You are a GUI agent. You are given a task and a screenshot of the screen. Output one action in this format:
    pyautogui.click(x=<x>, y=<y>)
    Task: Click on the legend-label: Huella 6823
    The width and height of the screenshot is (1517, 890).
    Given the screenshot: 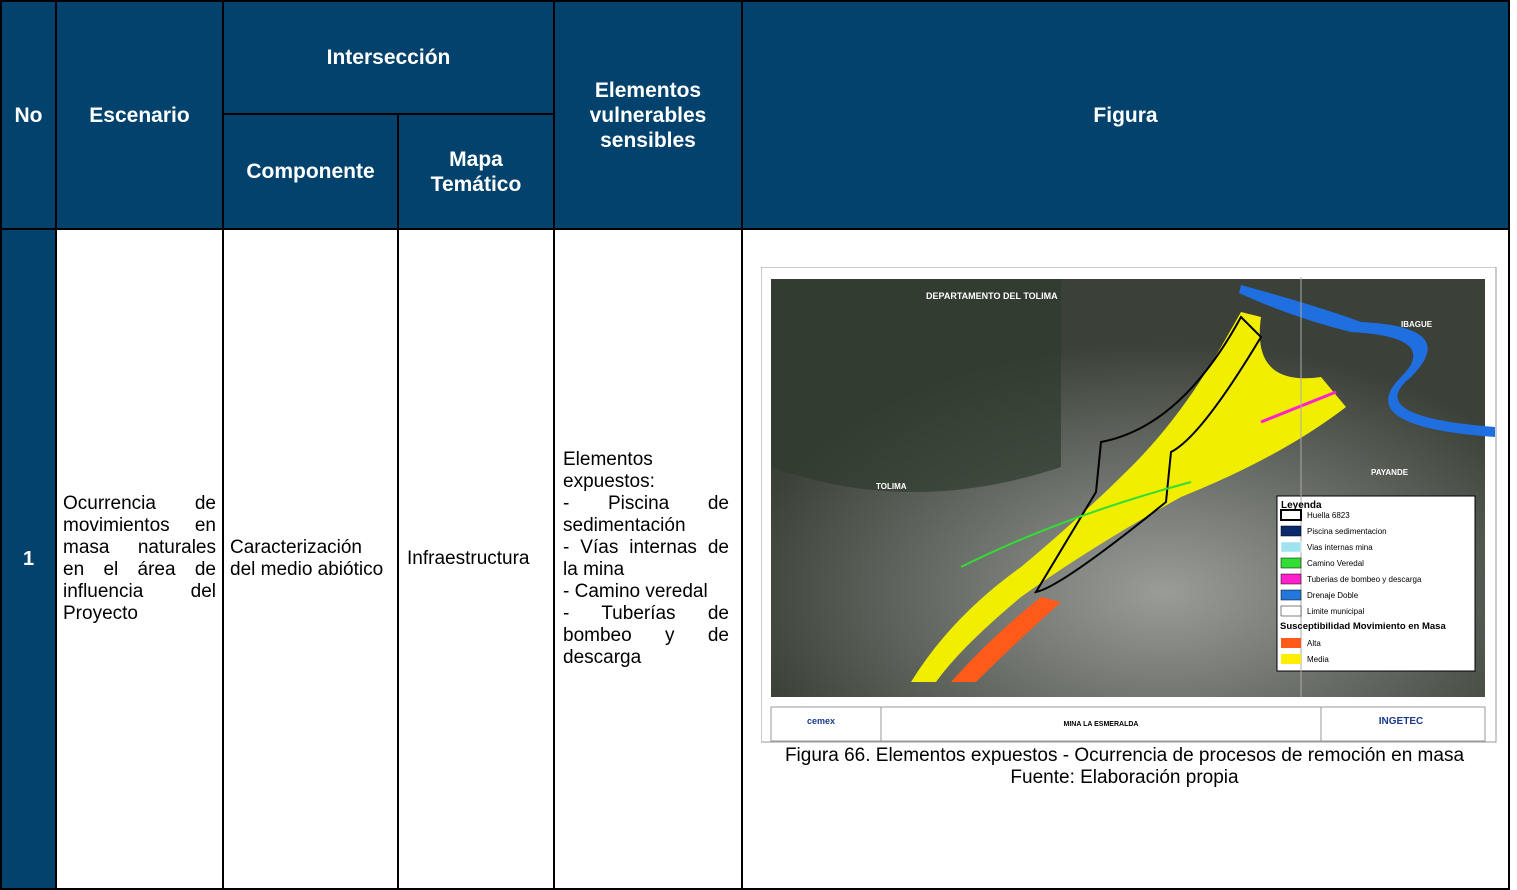 What is the action you would take?
    pyautogui.click(x=1328, y=515)
    